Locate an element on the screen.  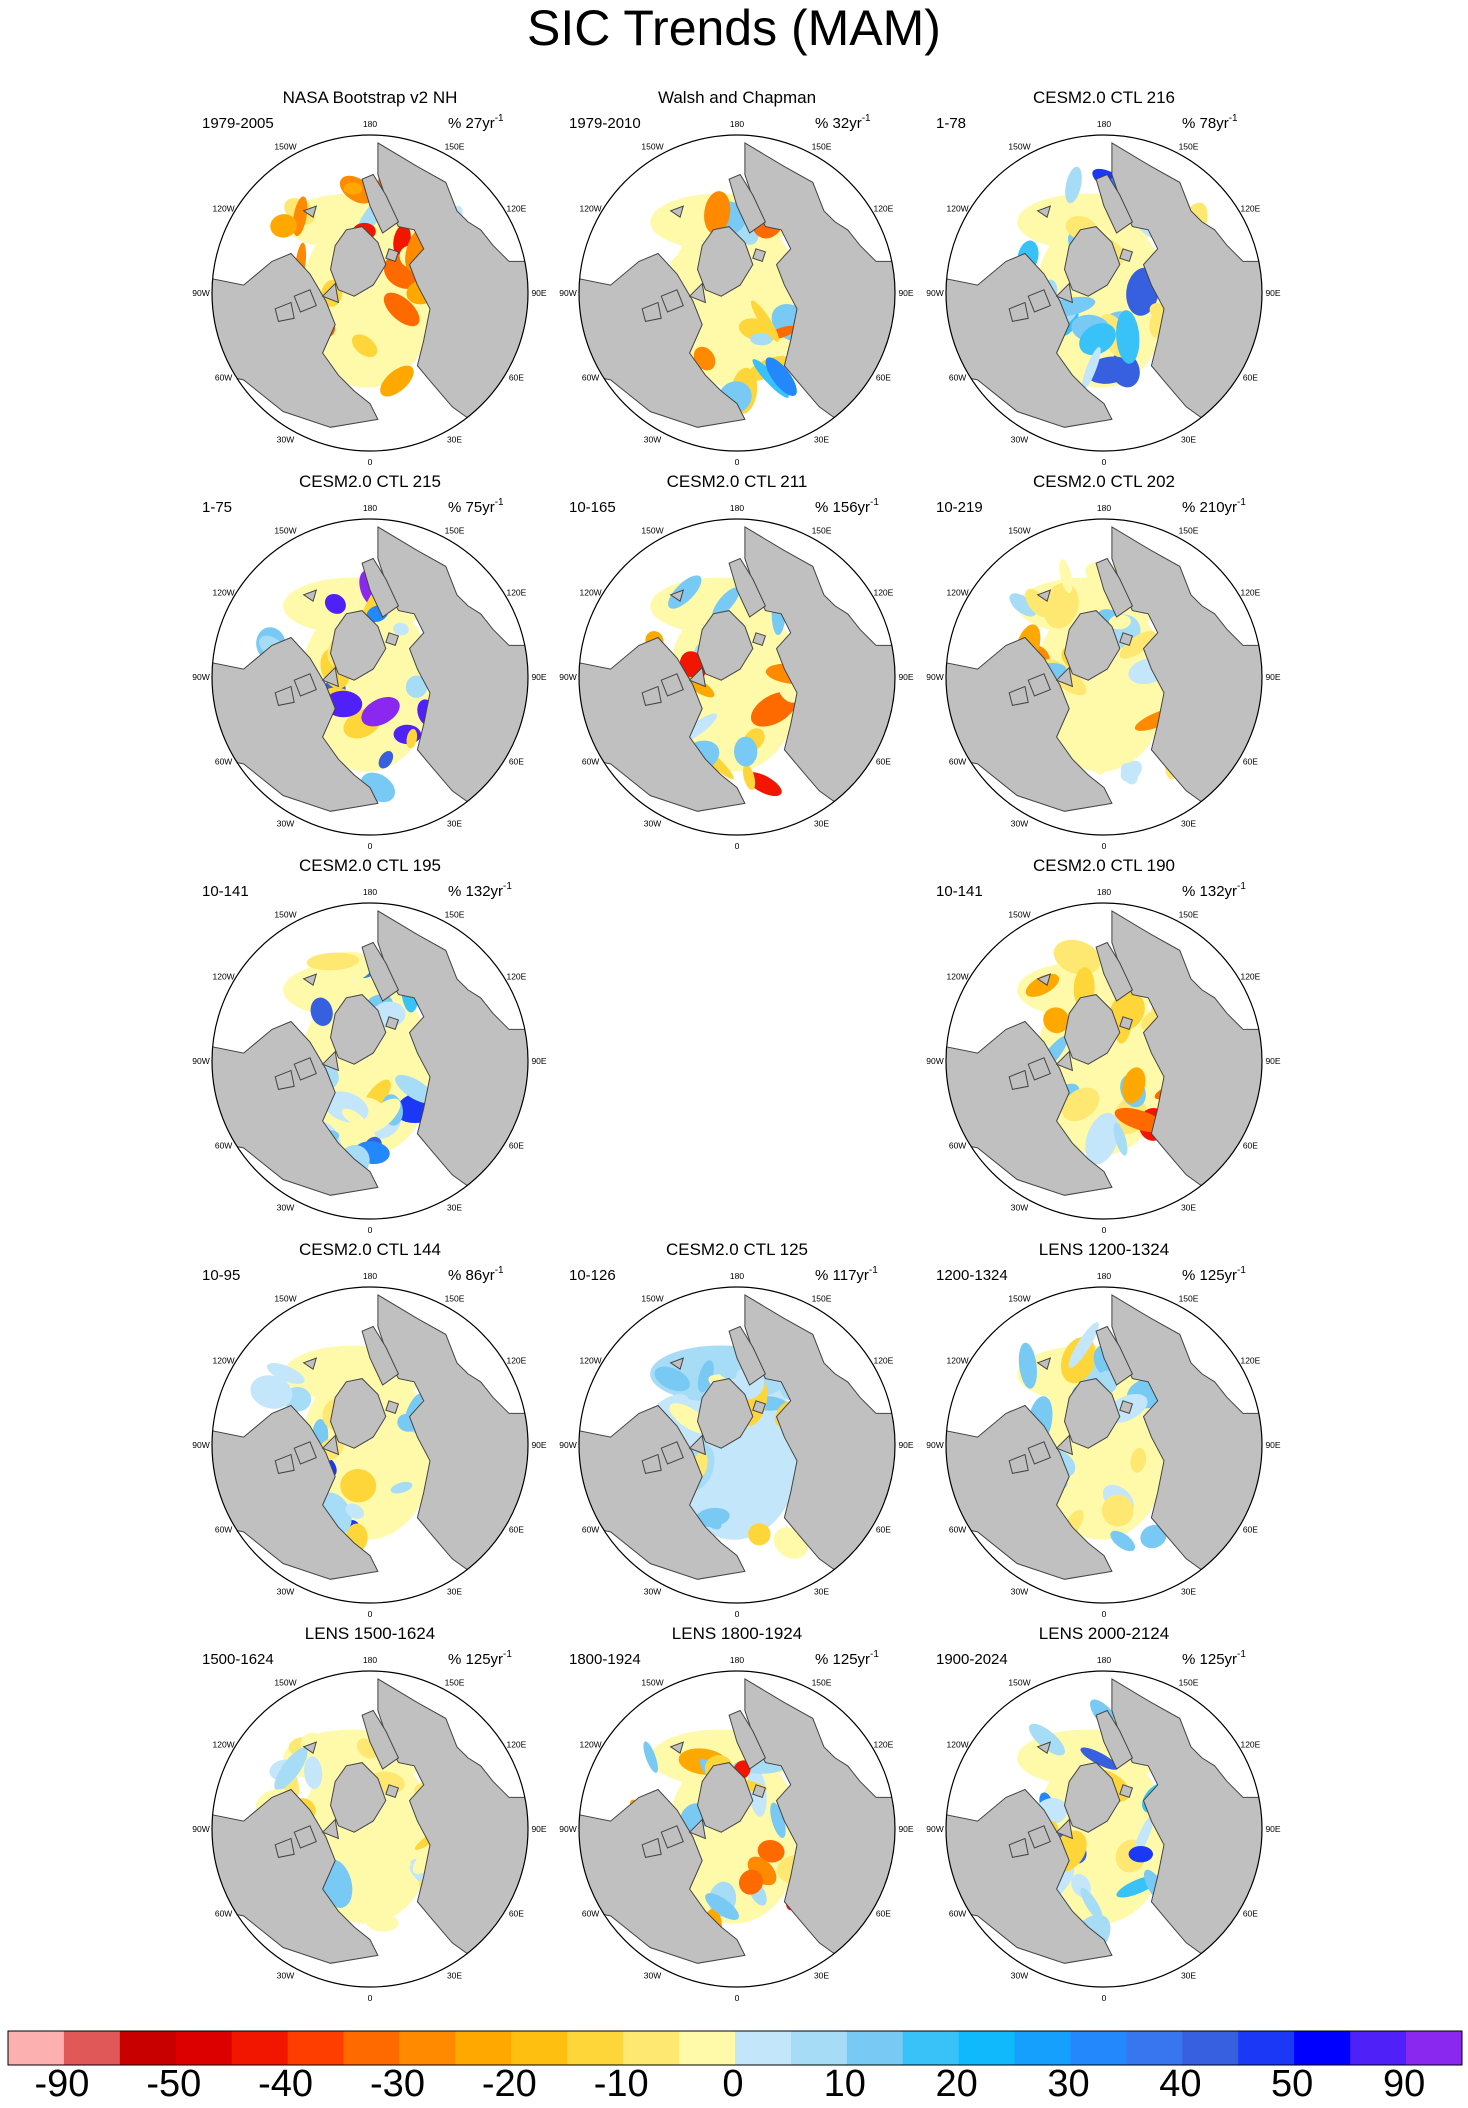
panel-title: NASA Bootstrap v2 NH is located at coordinates (370, 97).